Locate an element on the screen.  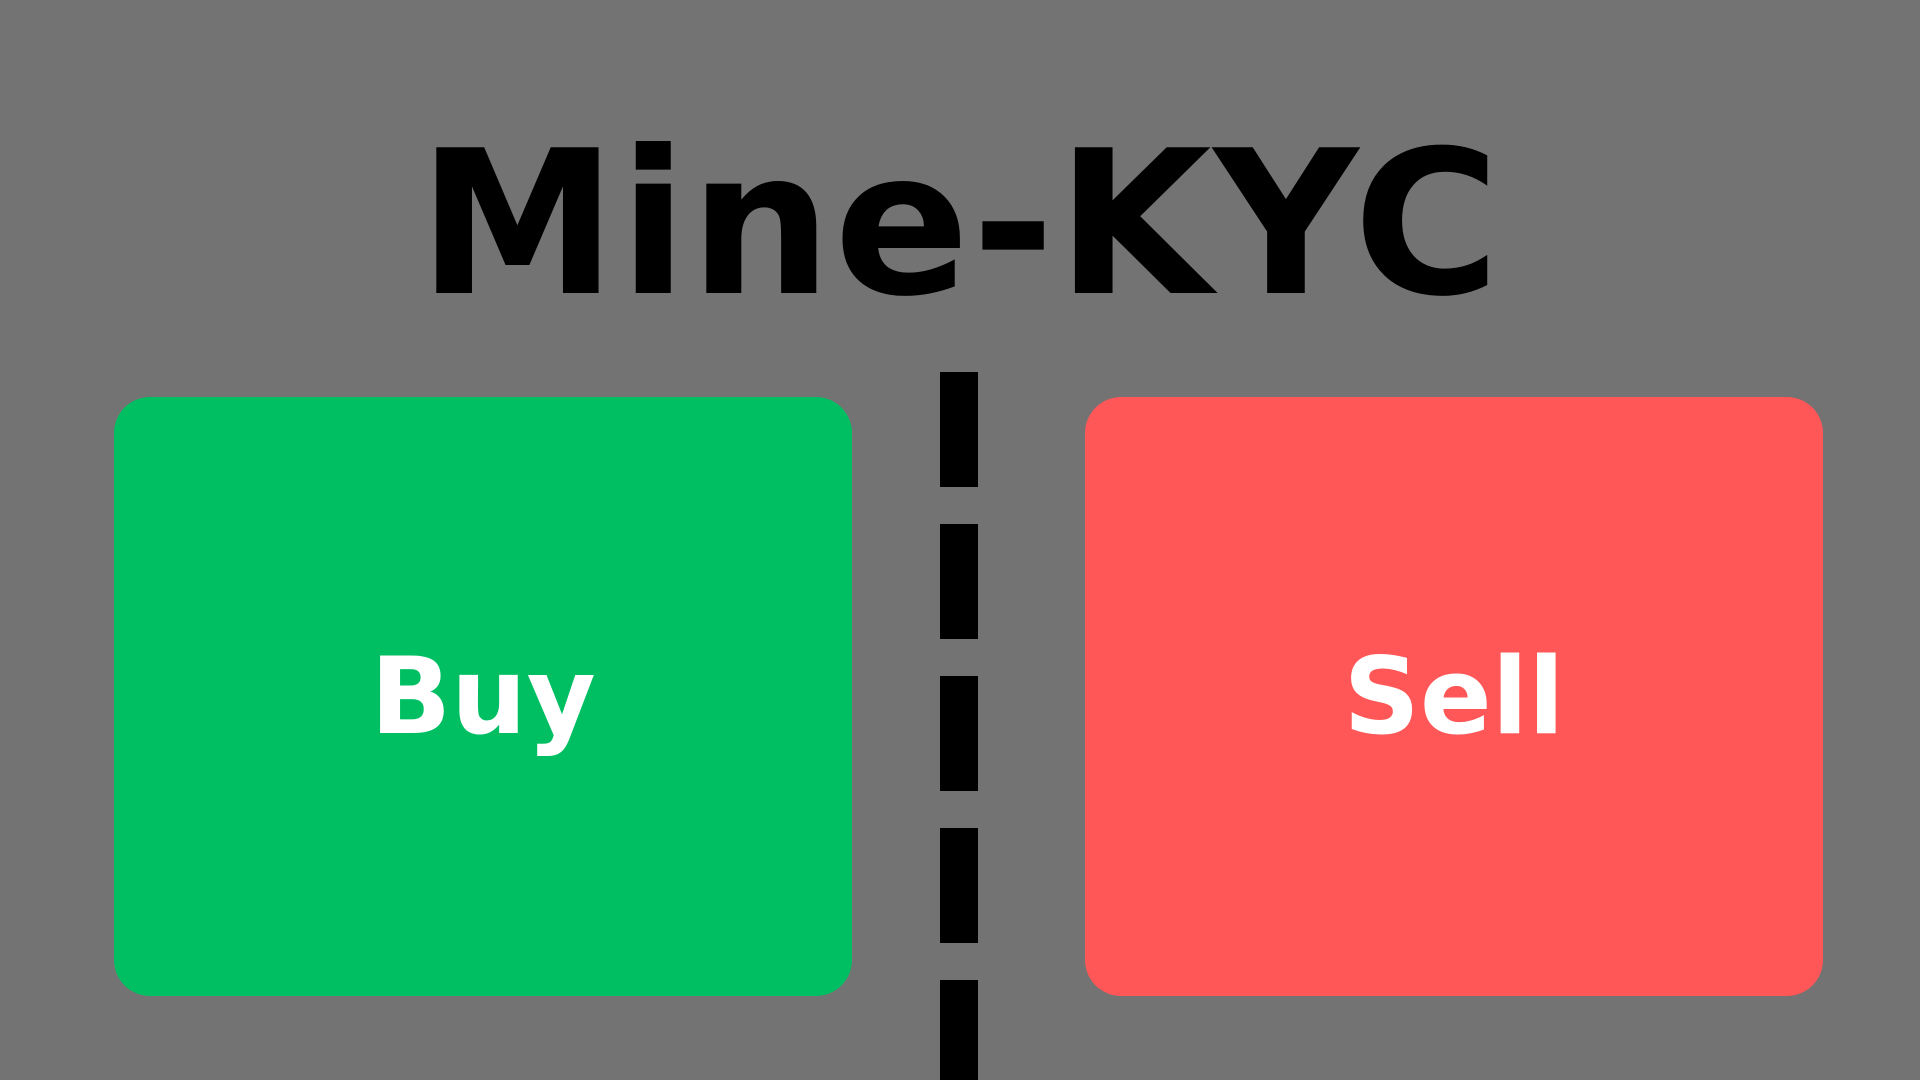
sell-button-label: Sell is located at coordinates (1454, 696).